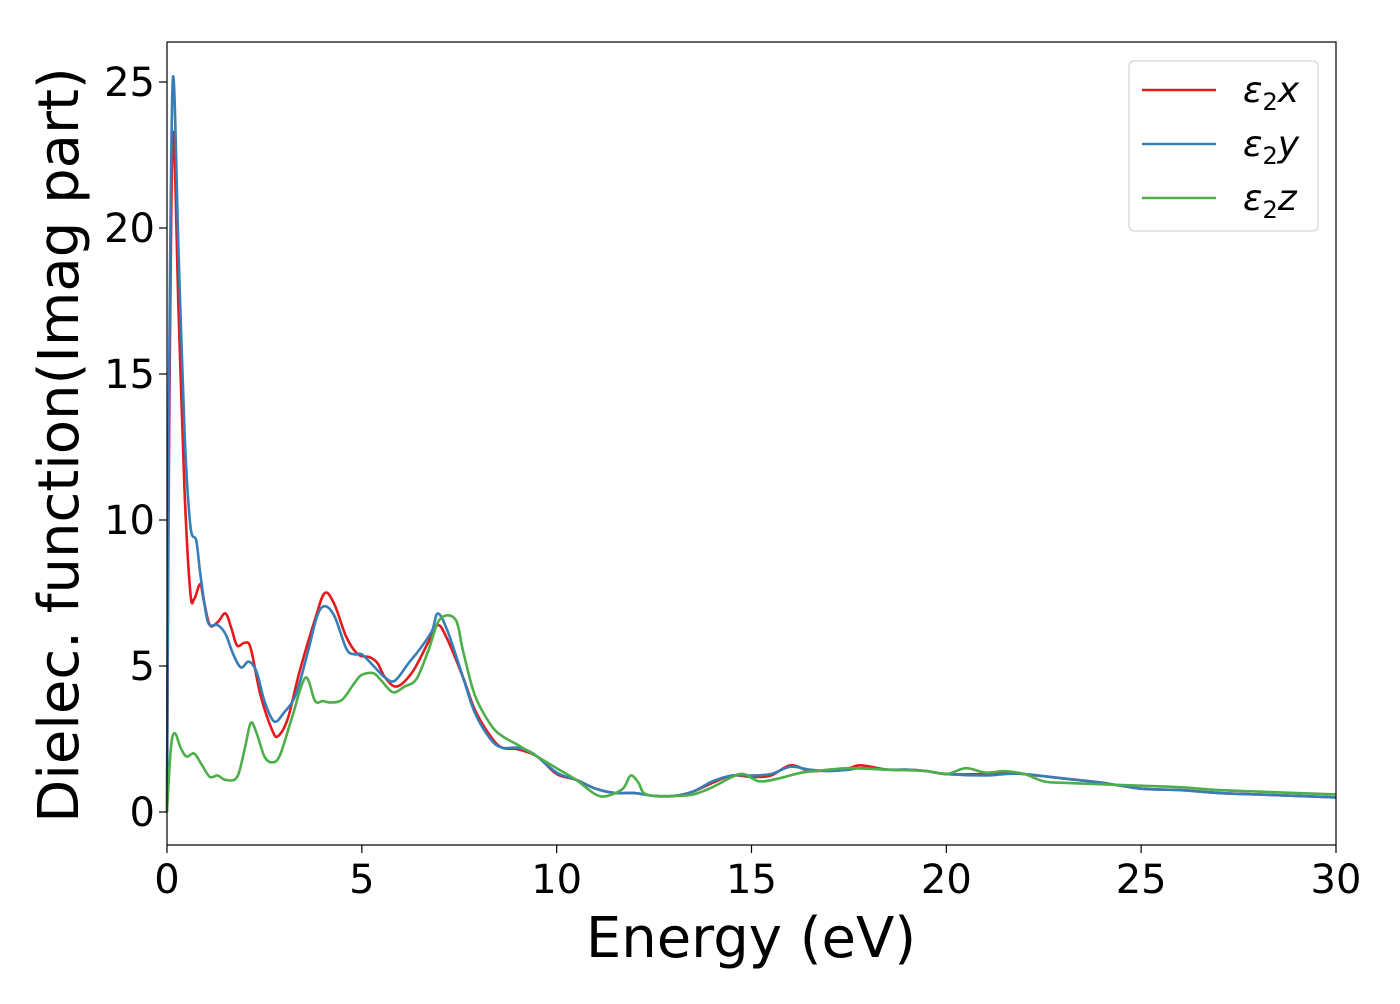 Image resolution: width=1400 pixels, height=1004 pixels. I want to click on x-tick-label: 25, so click(1141, 880).